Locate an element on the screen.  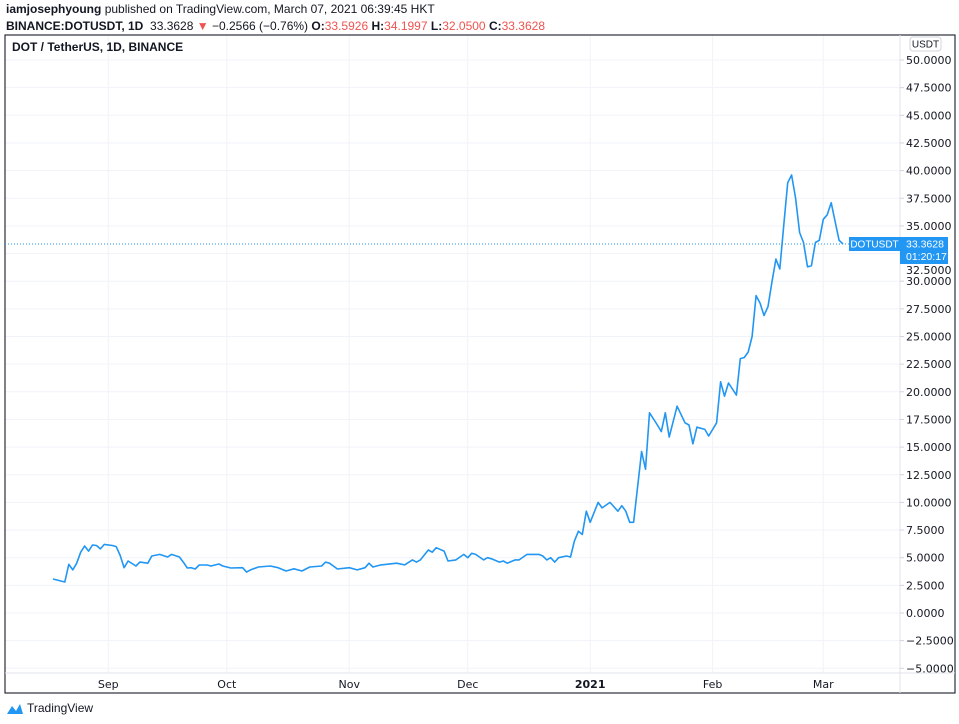
y-tick-label: 0.0000 is located at coordinates (925, 613).